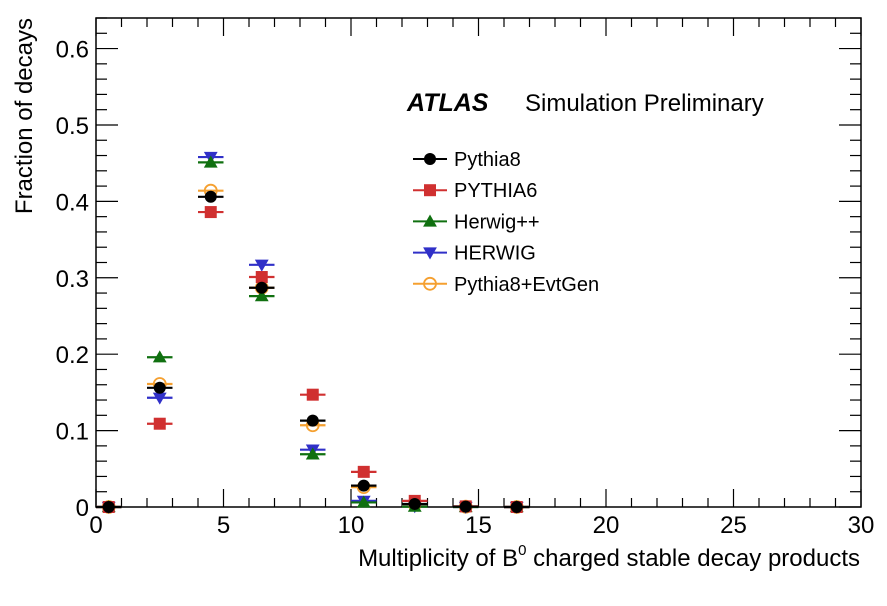 Image resolution: width=887 pixels, height=606 pixels. I want to click on marker-open-circle, so click(430, 283).